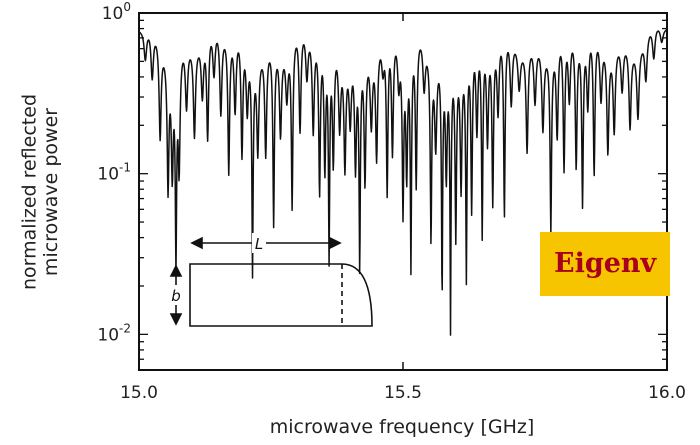 Image resolution: width=700 pixels, height=445 pixels. I want to click on x-tick-label: 15.5, so click(403, 393).